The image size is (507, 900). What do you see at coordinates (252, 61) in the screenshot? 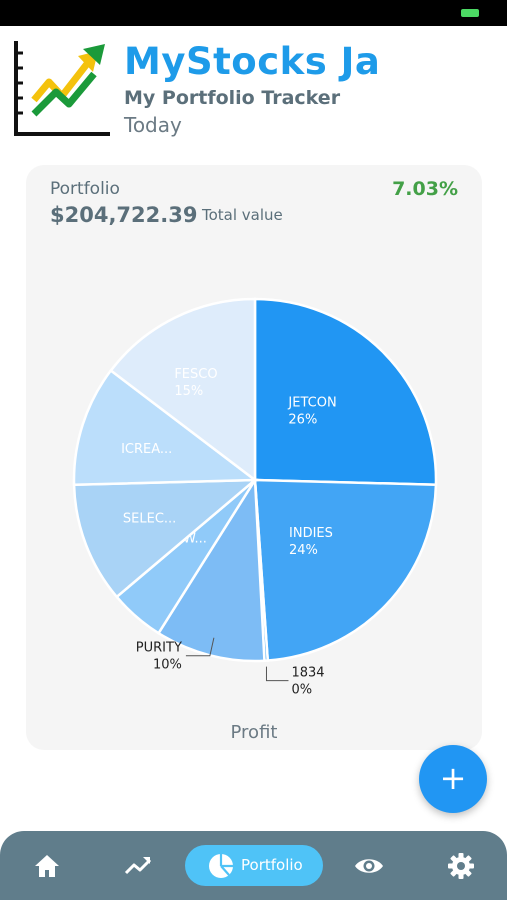
I see `app-title: MyStocks Ja` at bounding box center [252, 61].